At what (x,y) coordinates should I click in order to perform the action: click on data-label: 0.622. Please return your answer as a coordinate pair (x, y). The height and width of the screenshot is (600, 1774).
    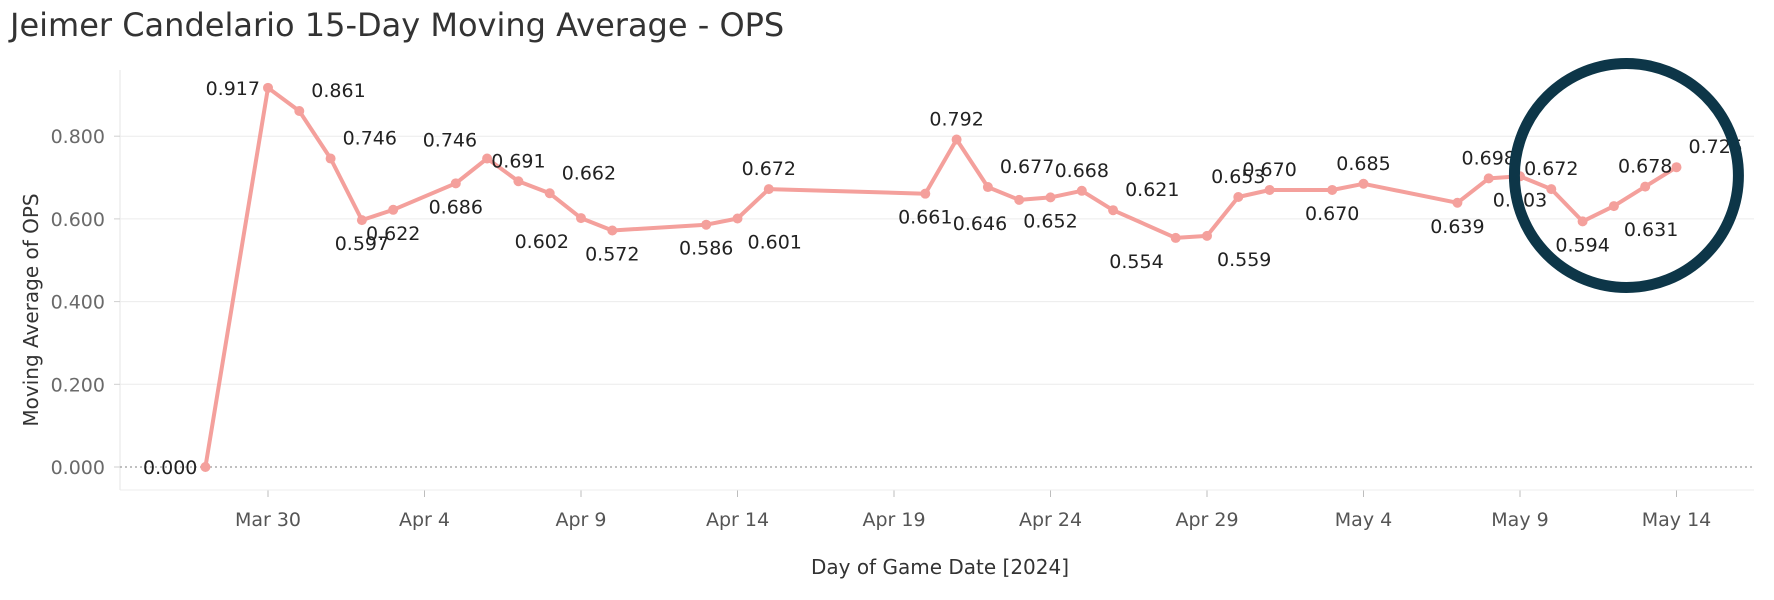
    Looking at the image, I should click on (393, 234).